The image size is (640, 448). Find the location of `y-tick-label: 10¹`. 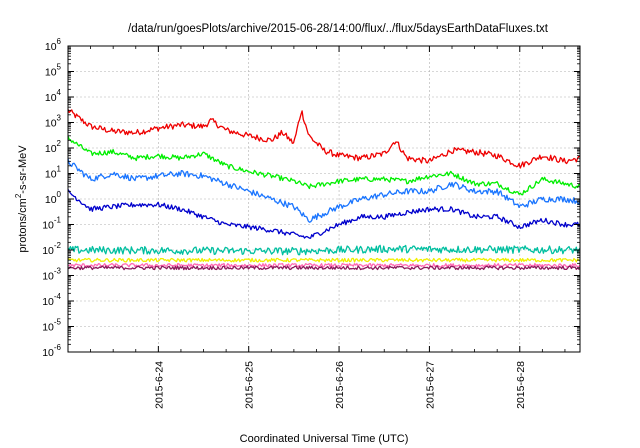

y-tick-label: 10¹ is located at coordinates (53, 173).